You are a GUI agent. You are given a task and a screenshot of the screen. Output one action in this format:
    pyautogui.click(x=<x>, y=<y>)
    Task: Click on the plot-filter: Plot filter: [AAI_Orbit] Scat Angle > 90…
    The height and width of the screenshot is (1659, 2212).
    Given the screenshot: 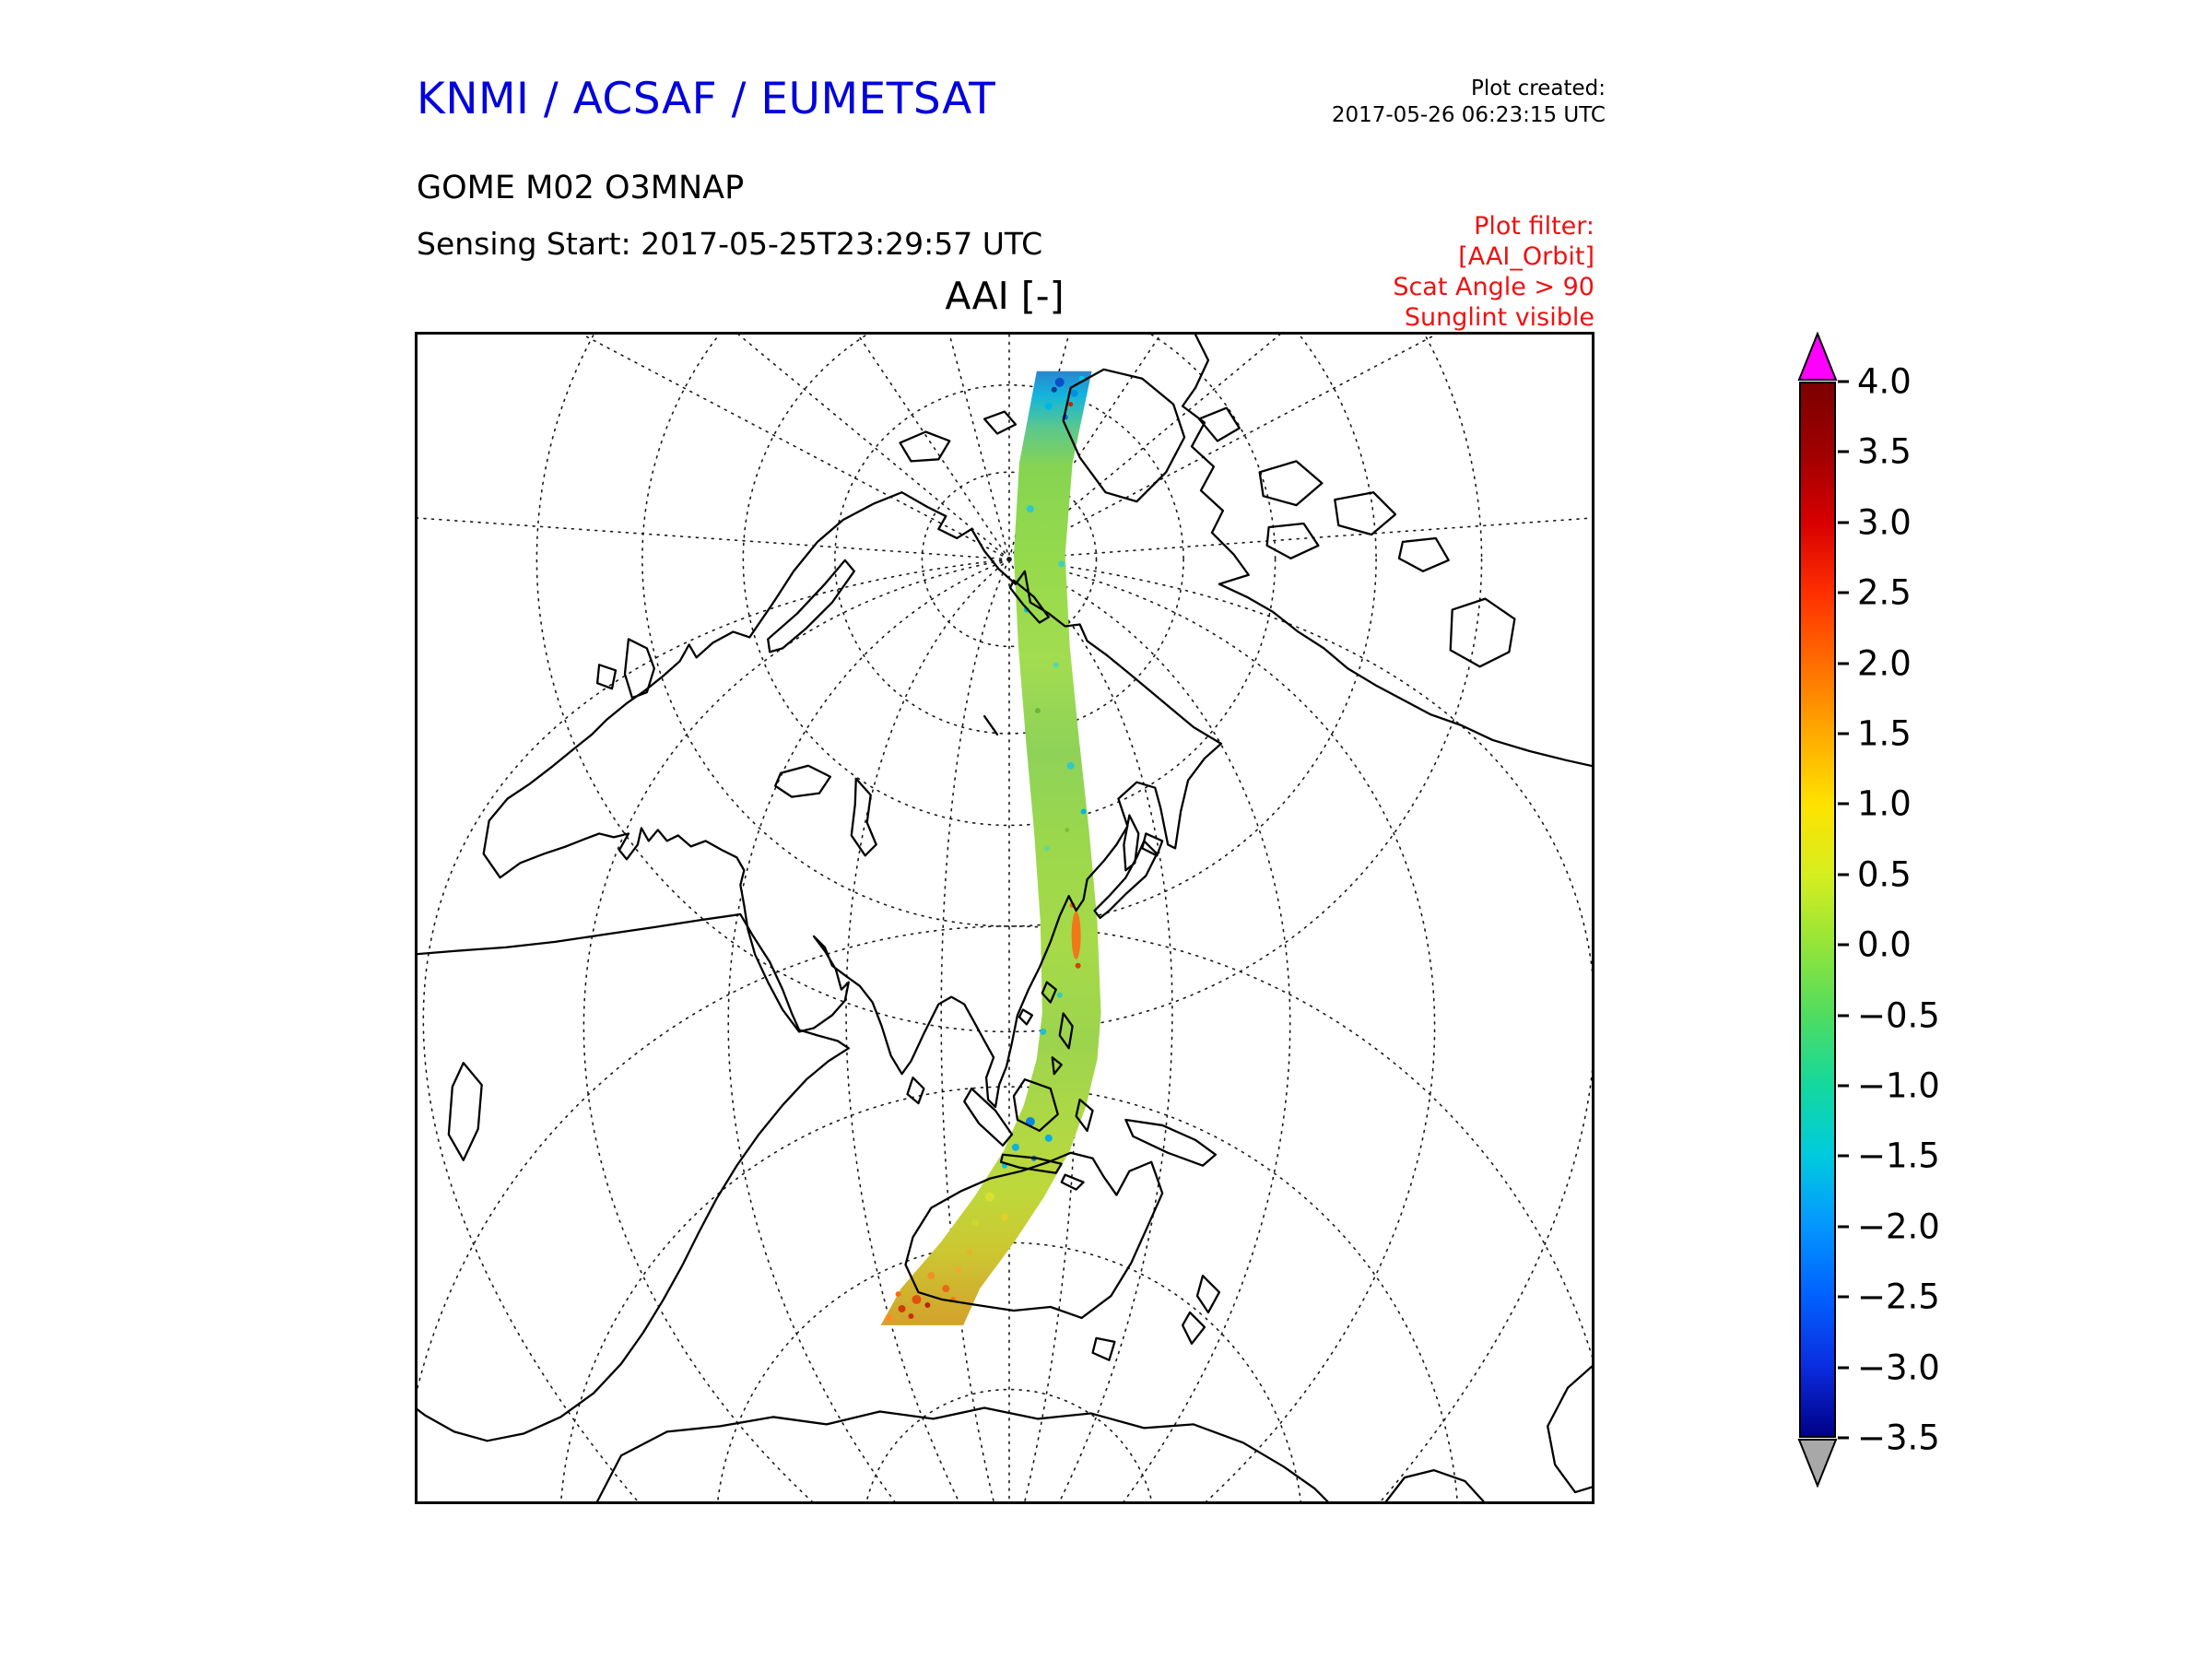 What is the action you would take?
    pyautogui.click(x=1493, y=272)
    